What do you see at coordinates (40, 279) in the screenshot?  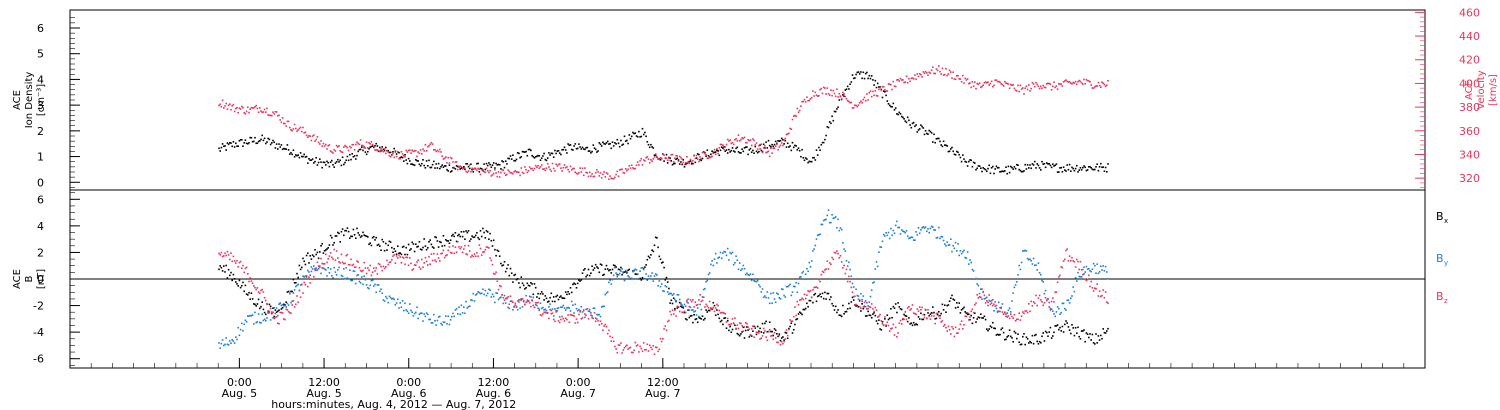 I see `b-tick-label: 0` at bounding box center [40, 279].